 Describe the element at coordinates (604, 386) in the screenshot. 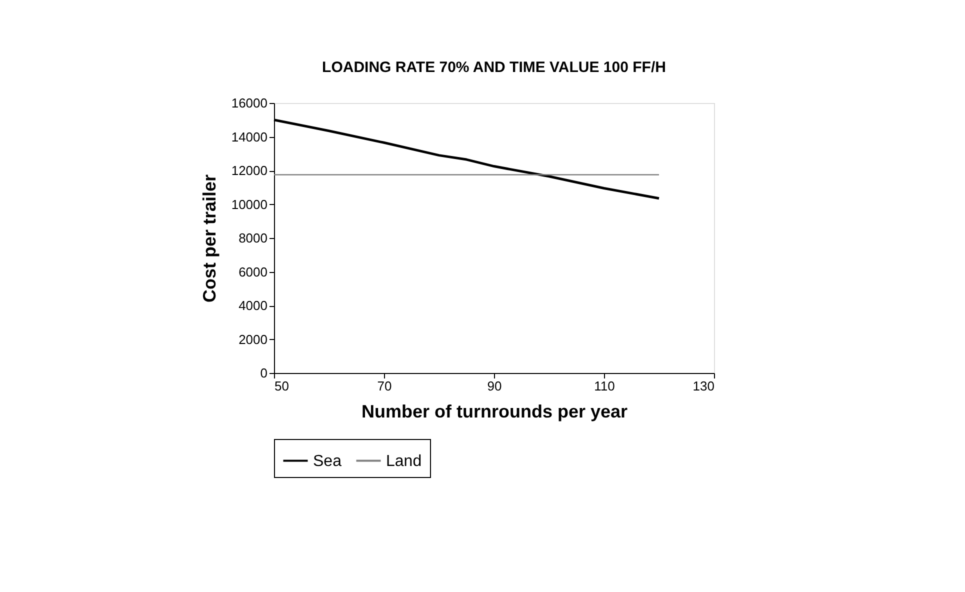

I see `x-tick-label: 110` at that location.